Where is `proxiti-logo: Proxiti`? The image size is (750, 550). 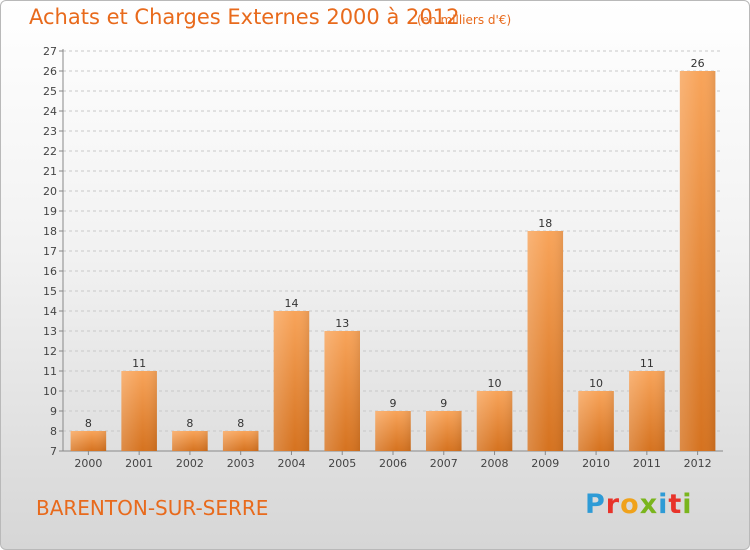 proxiti-logo: Proxiti is located at coordinates (639, 504).